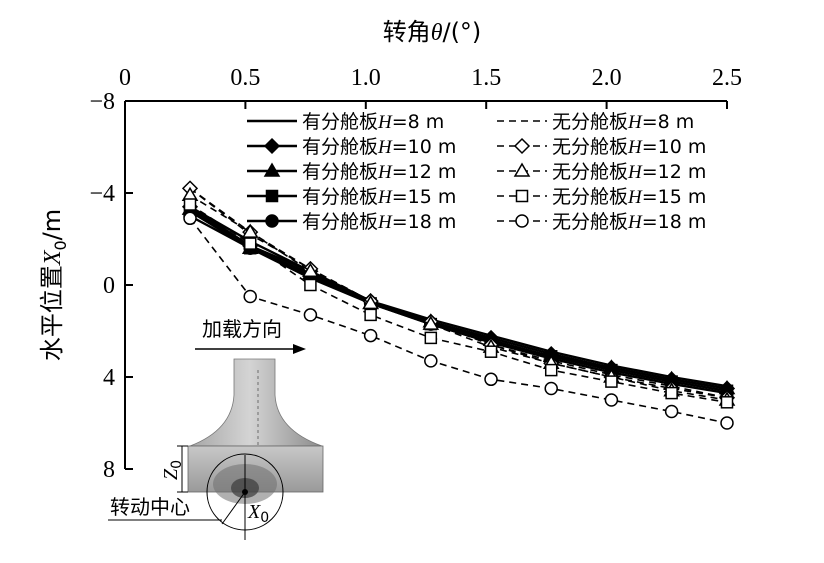  Describe the element at coordinates (109, 470) in the screenshot. I see `y-tick-label: 8` at that location.